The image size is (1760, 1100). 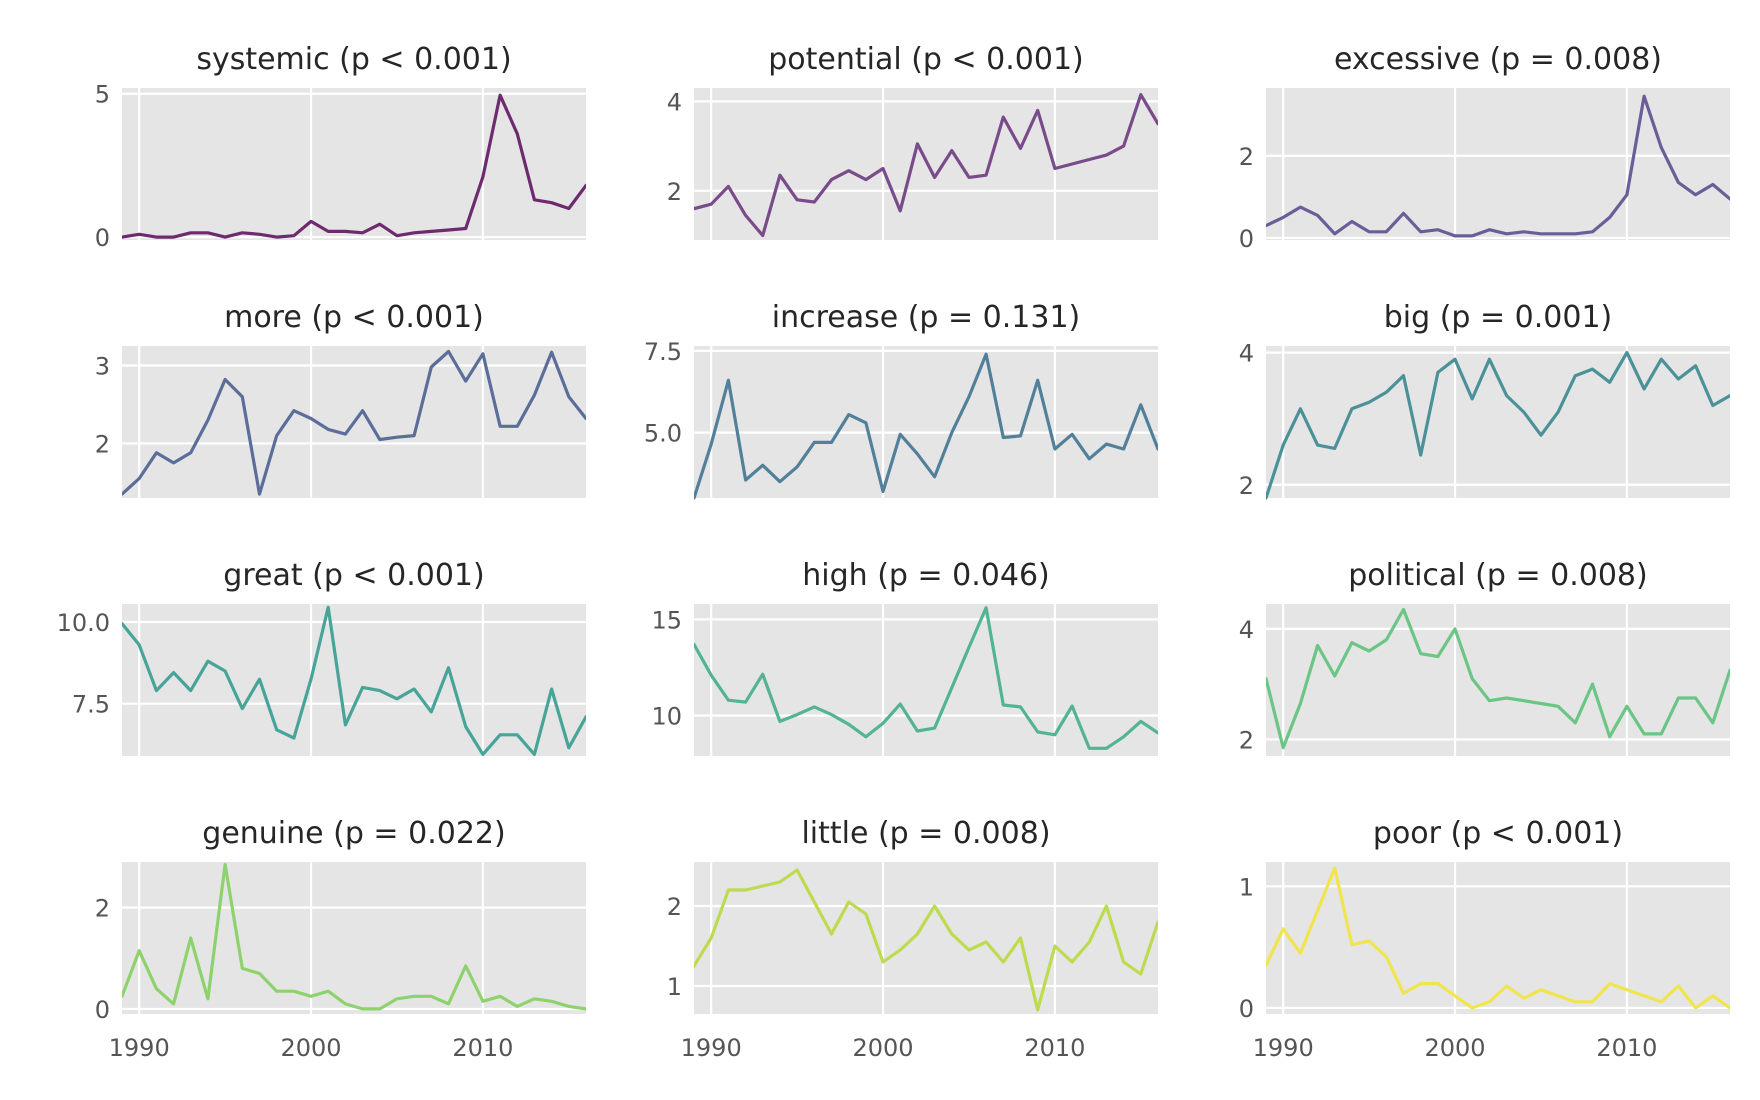 I want to click on panel-little: 1 2 little (p = 0.008) 1990 2000 2010, so click(x=912, y=939).